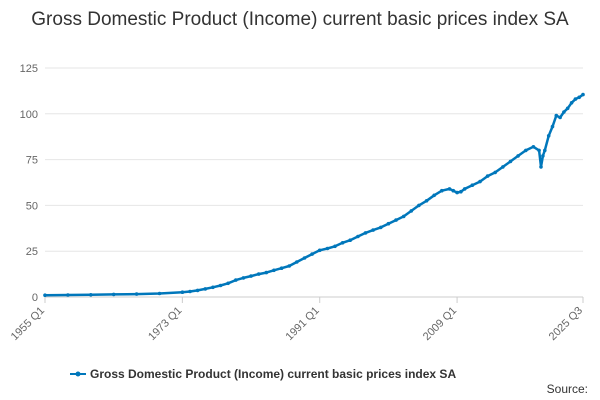 This screenshot has width=600, height=400. What do you see at coordinates (29, 115) in the screenshot?
I see `y-tick-label: 100` at bounding box center [29, 115].